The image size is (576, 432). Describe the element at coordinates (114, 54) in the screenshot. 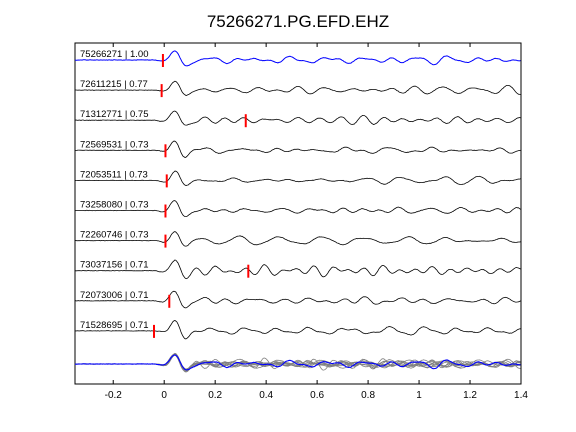

I see `trace-label: 75266271 | 1.00` at that location.